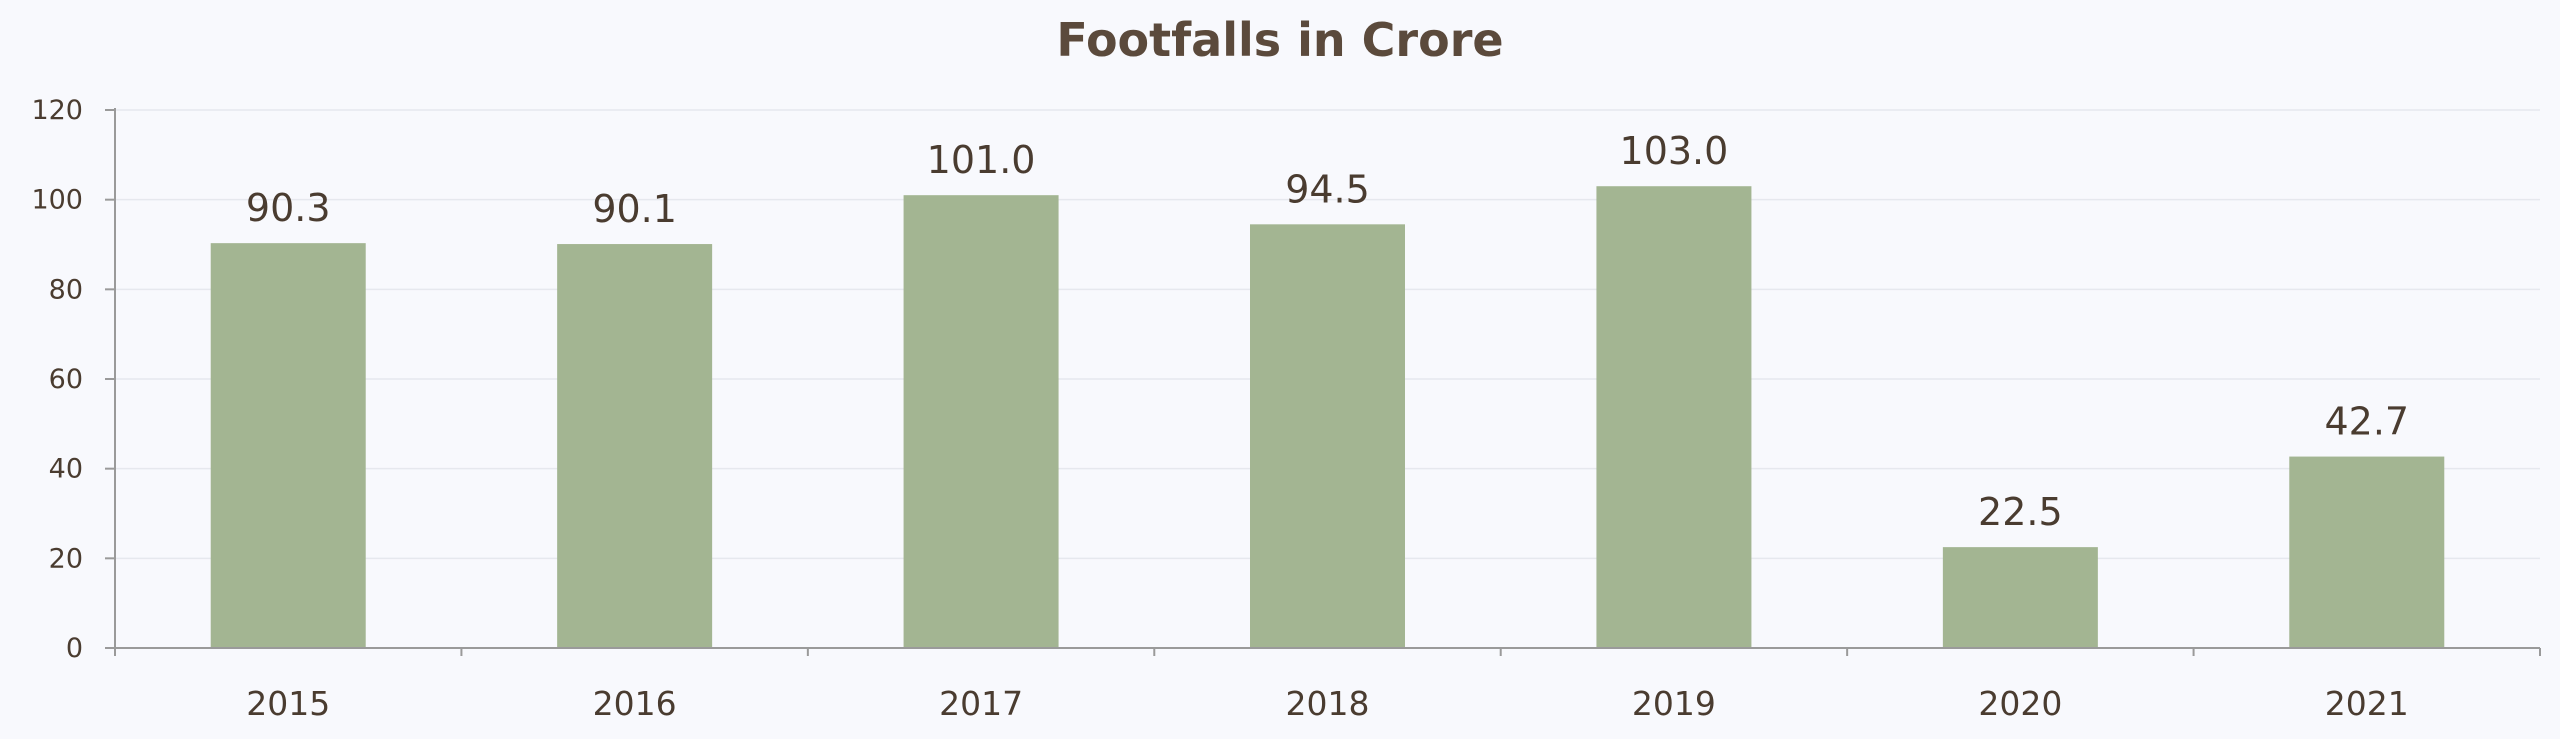 The image size is (2560, 739). I want to click on x-axis-ticks: 2015 2016 2017 2018 2019 2020 2021, so click(1327, 685).